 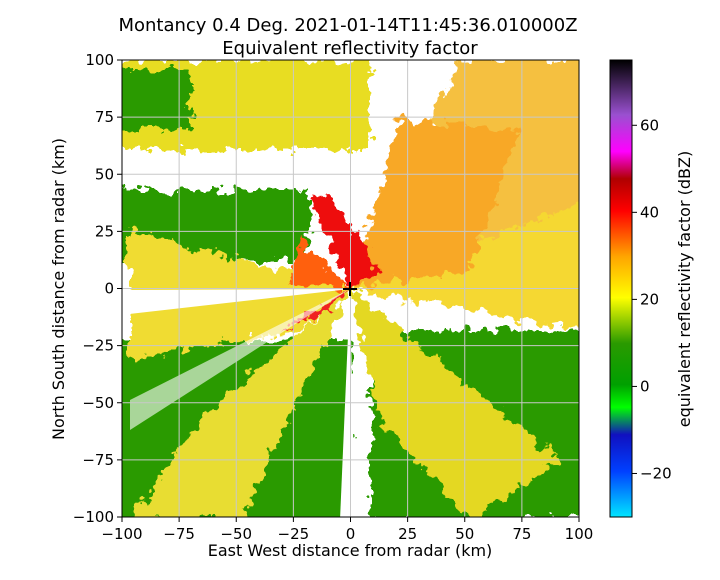 I want to click on colorbar-tick-label: 60, so click(x=649, y=125).